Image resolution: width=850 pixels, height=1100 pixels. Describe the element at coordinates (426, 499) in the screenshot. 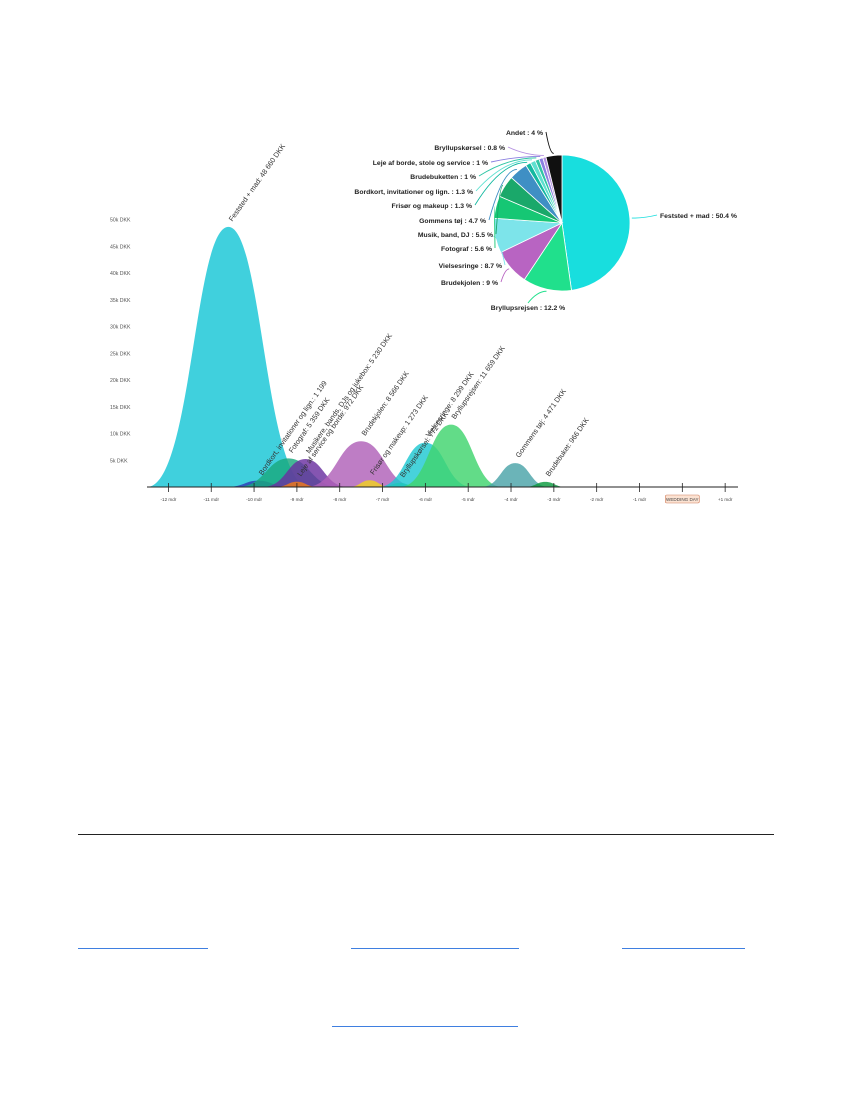

I see `x-tick-label: -6 mdr` at that location.